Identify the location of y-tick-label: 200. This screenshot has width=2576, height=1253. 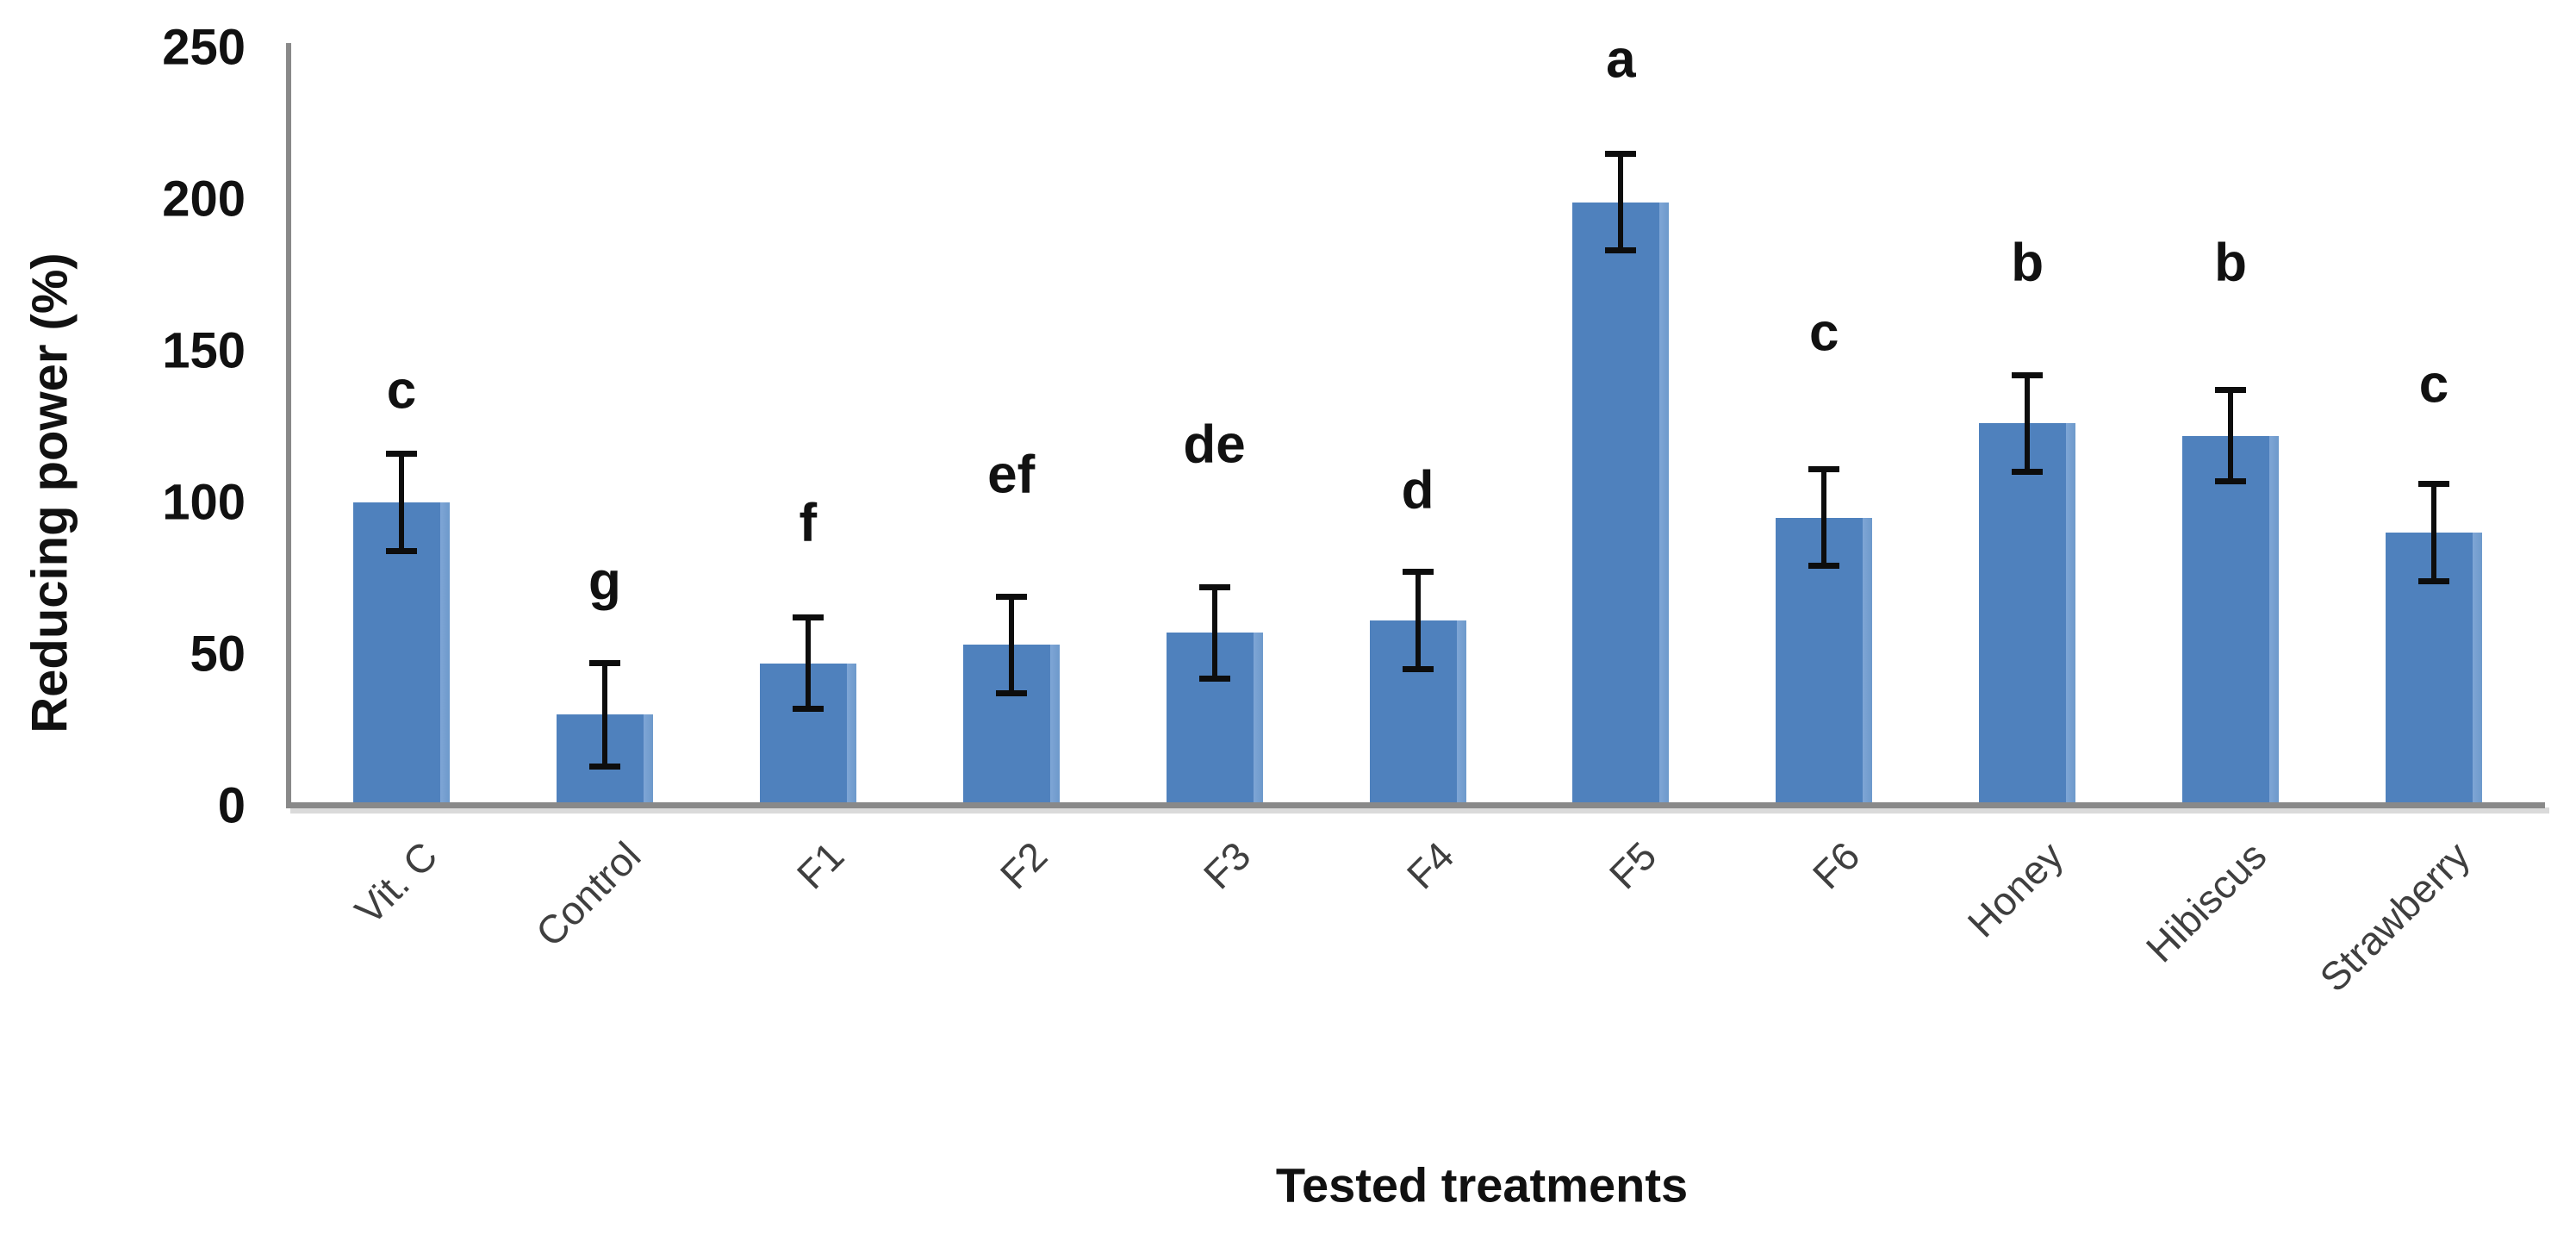
(204, 200).